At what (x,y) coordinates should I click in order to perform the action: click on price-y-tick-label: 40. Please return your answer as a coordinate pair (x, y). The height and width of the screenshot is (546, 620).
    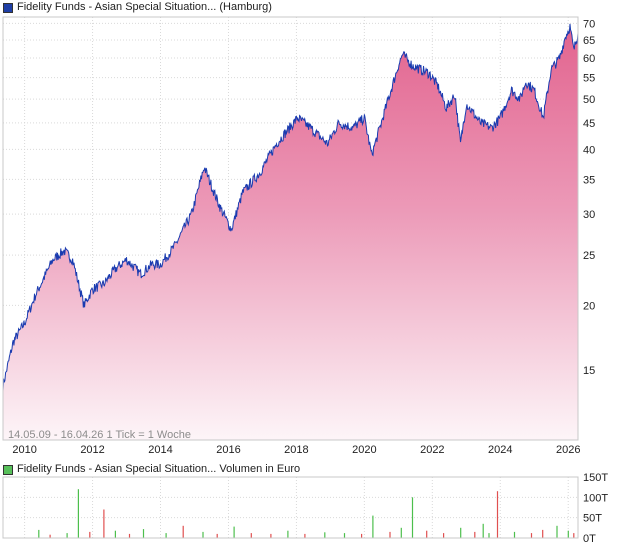
    Looking at the image, I should click on (589, 150).